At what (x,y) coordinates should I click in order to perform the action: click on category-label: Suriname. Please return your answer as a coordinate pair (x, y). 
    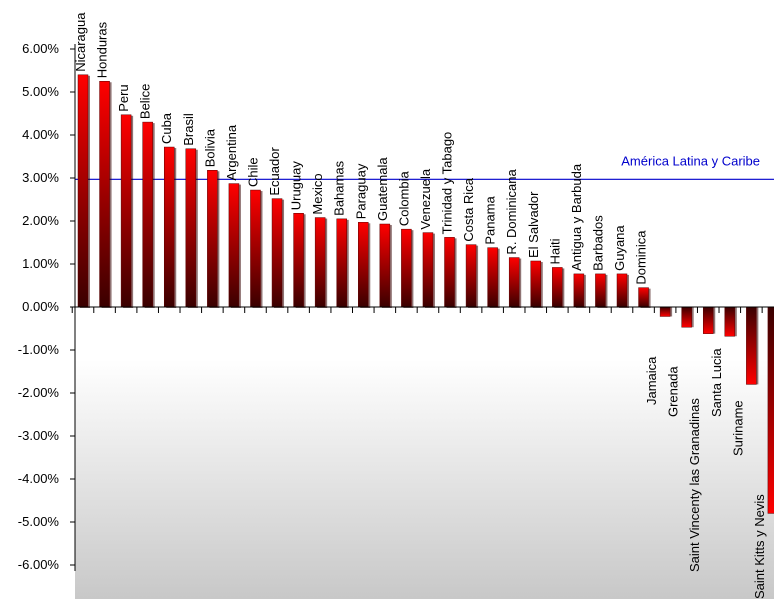
    Looking at the image, I should click on (737, 428).